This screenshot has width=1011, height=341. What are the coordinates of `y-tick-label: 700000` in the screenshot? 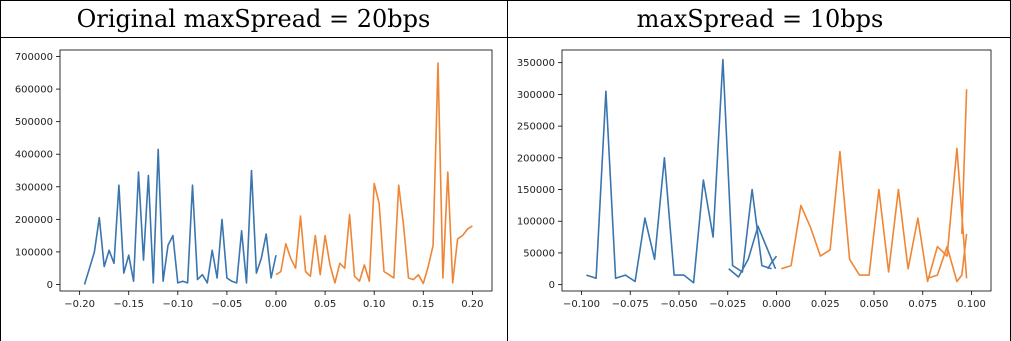 It's located at (34, 57).